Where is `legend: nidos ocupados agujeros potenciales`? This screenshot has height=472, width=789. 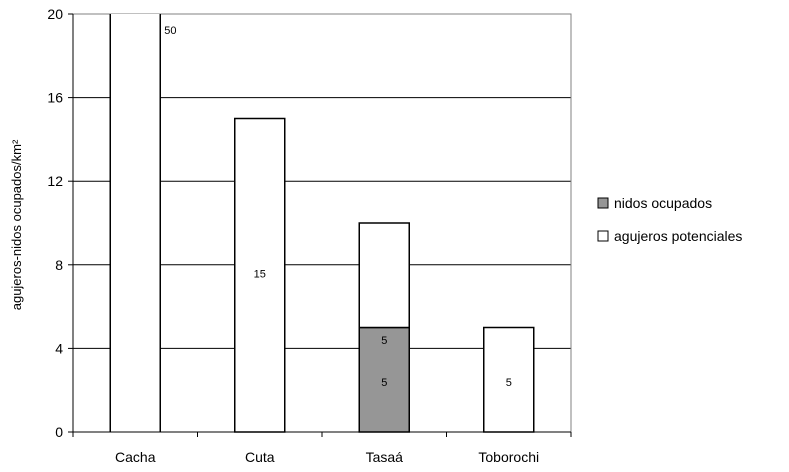 legend: nidos ocupados agujeros potenciales is located at coordinates (669, 219).